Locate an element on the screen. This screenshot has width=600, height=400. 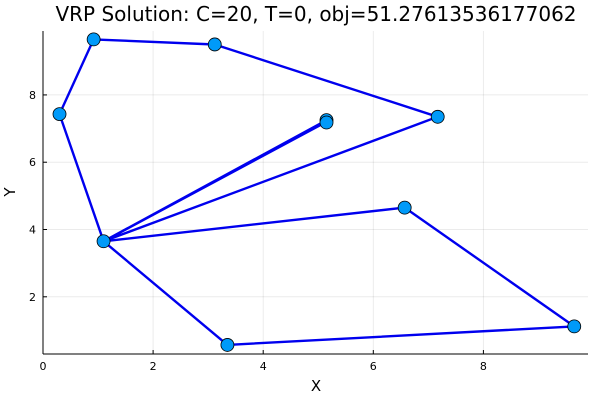
x-tick-label: 0 is located at coordinates (43, 366).